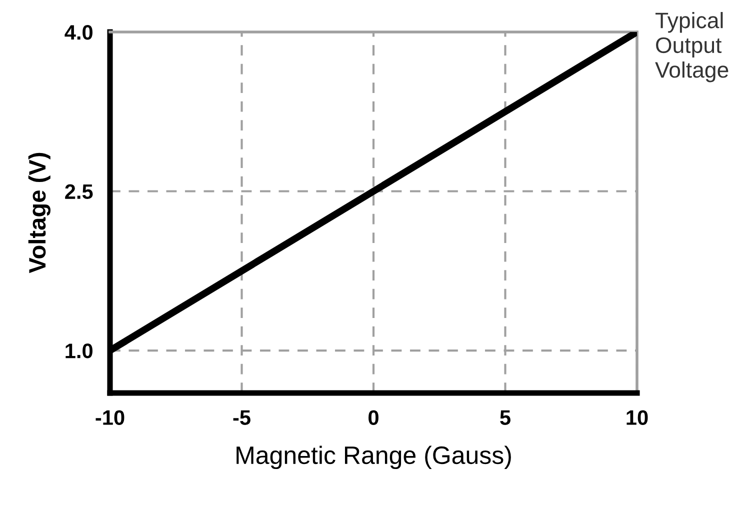  What do you see at coordinates (691, 47) in the screenshot?
I see `text: Typical Output Voltage` at bounding box center [691, 47].